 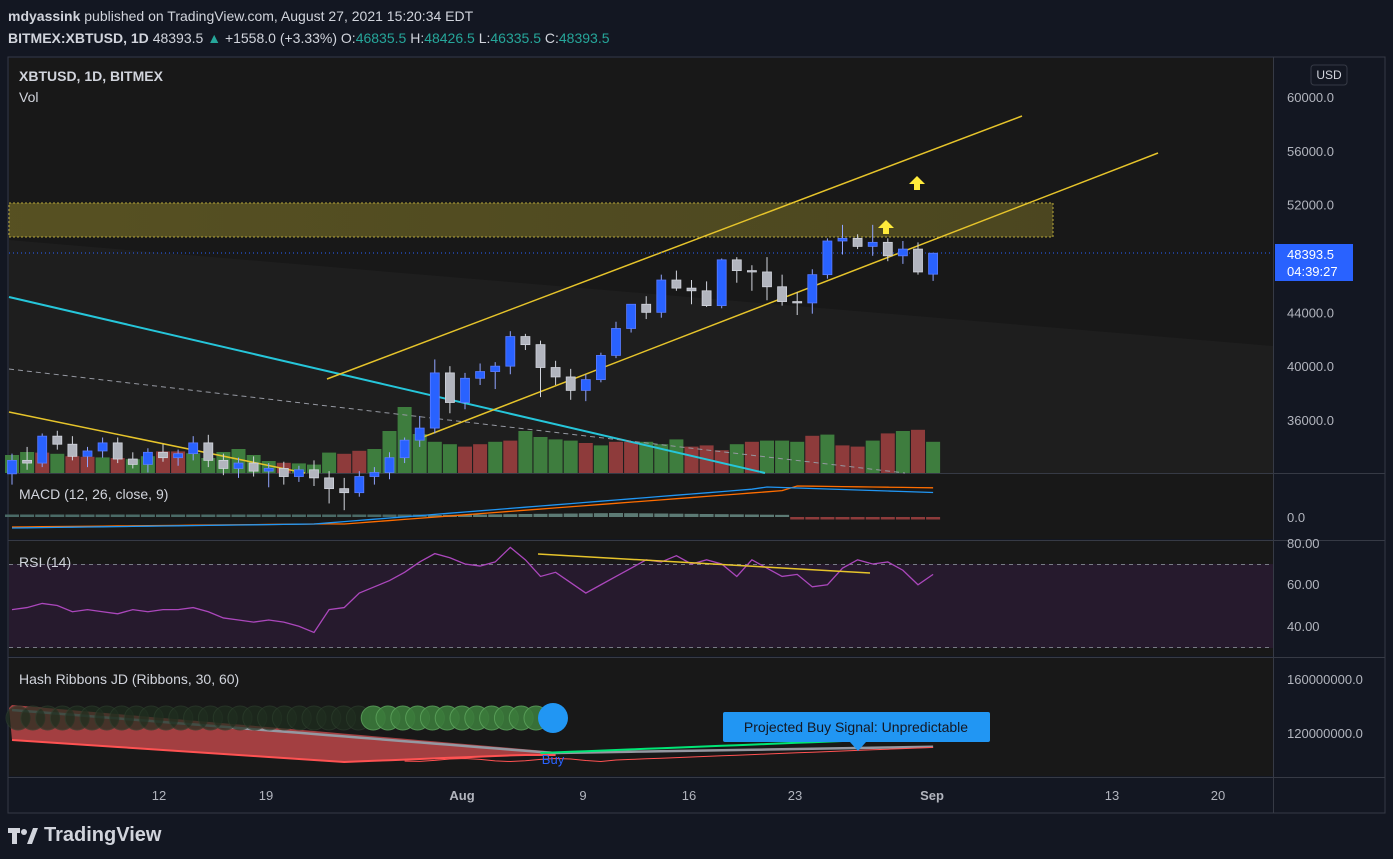 I want to click on rsi-divergence-line, so click(x=704, y=563).